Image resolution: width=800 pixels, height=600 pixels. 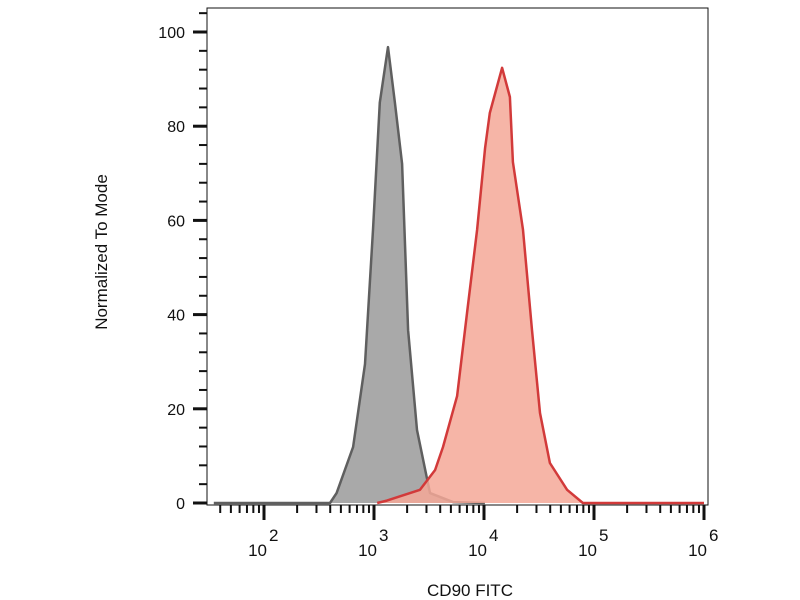 What do you see at coordinates (470, 590) in the screenshot?
I see `x-axis-label: CD90 FITC` at bounding box center [470, 590].